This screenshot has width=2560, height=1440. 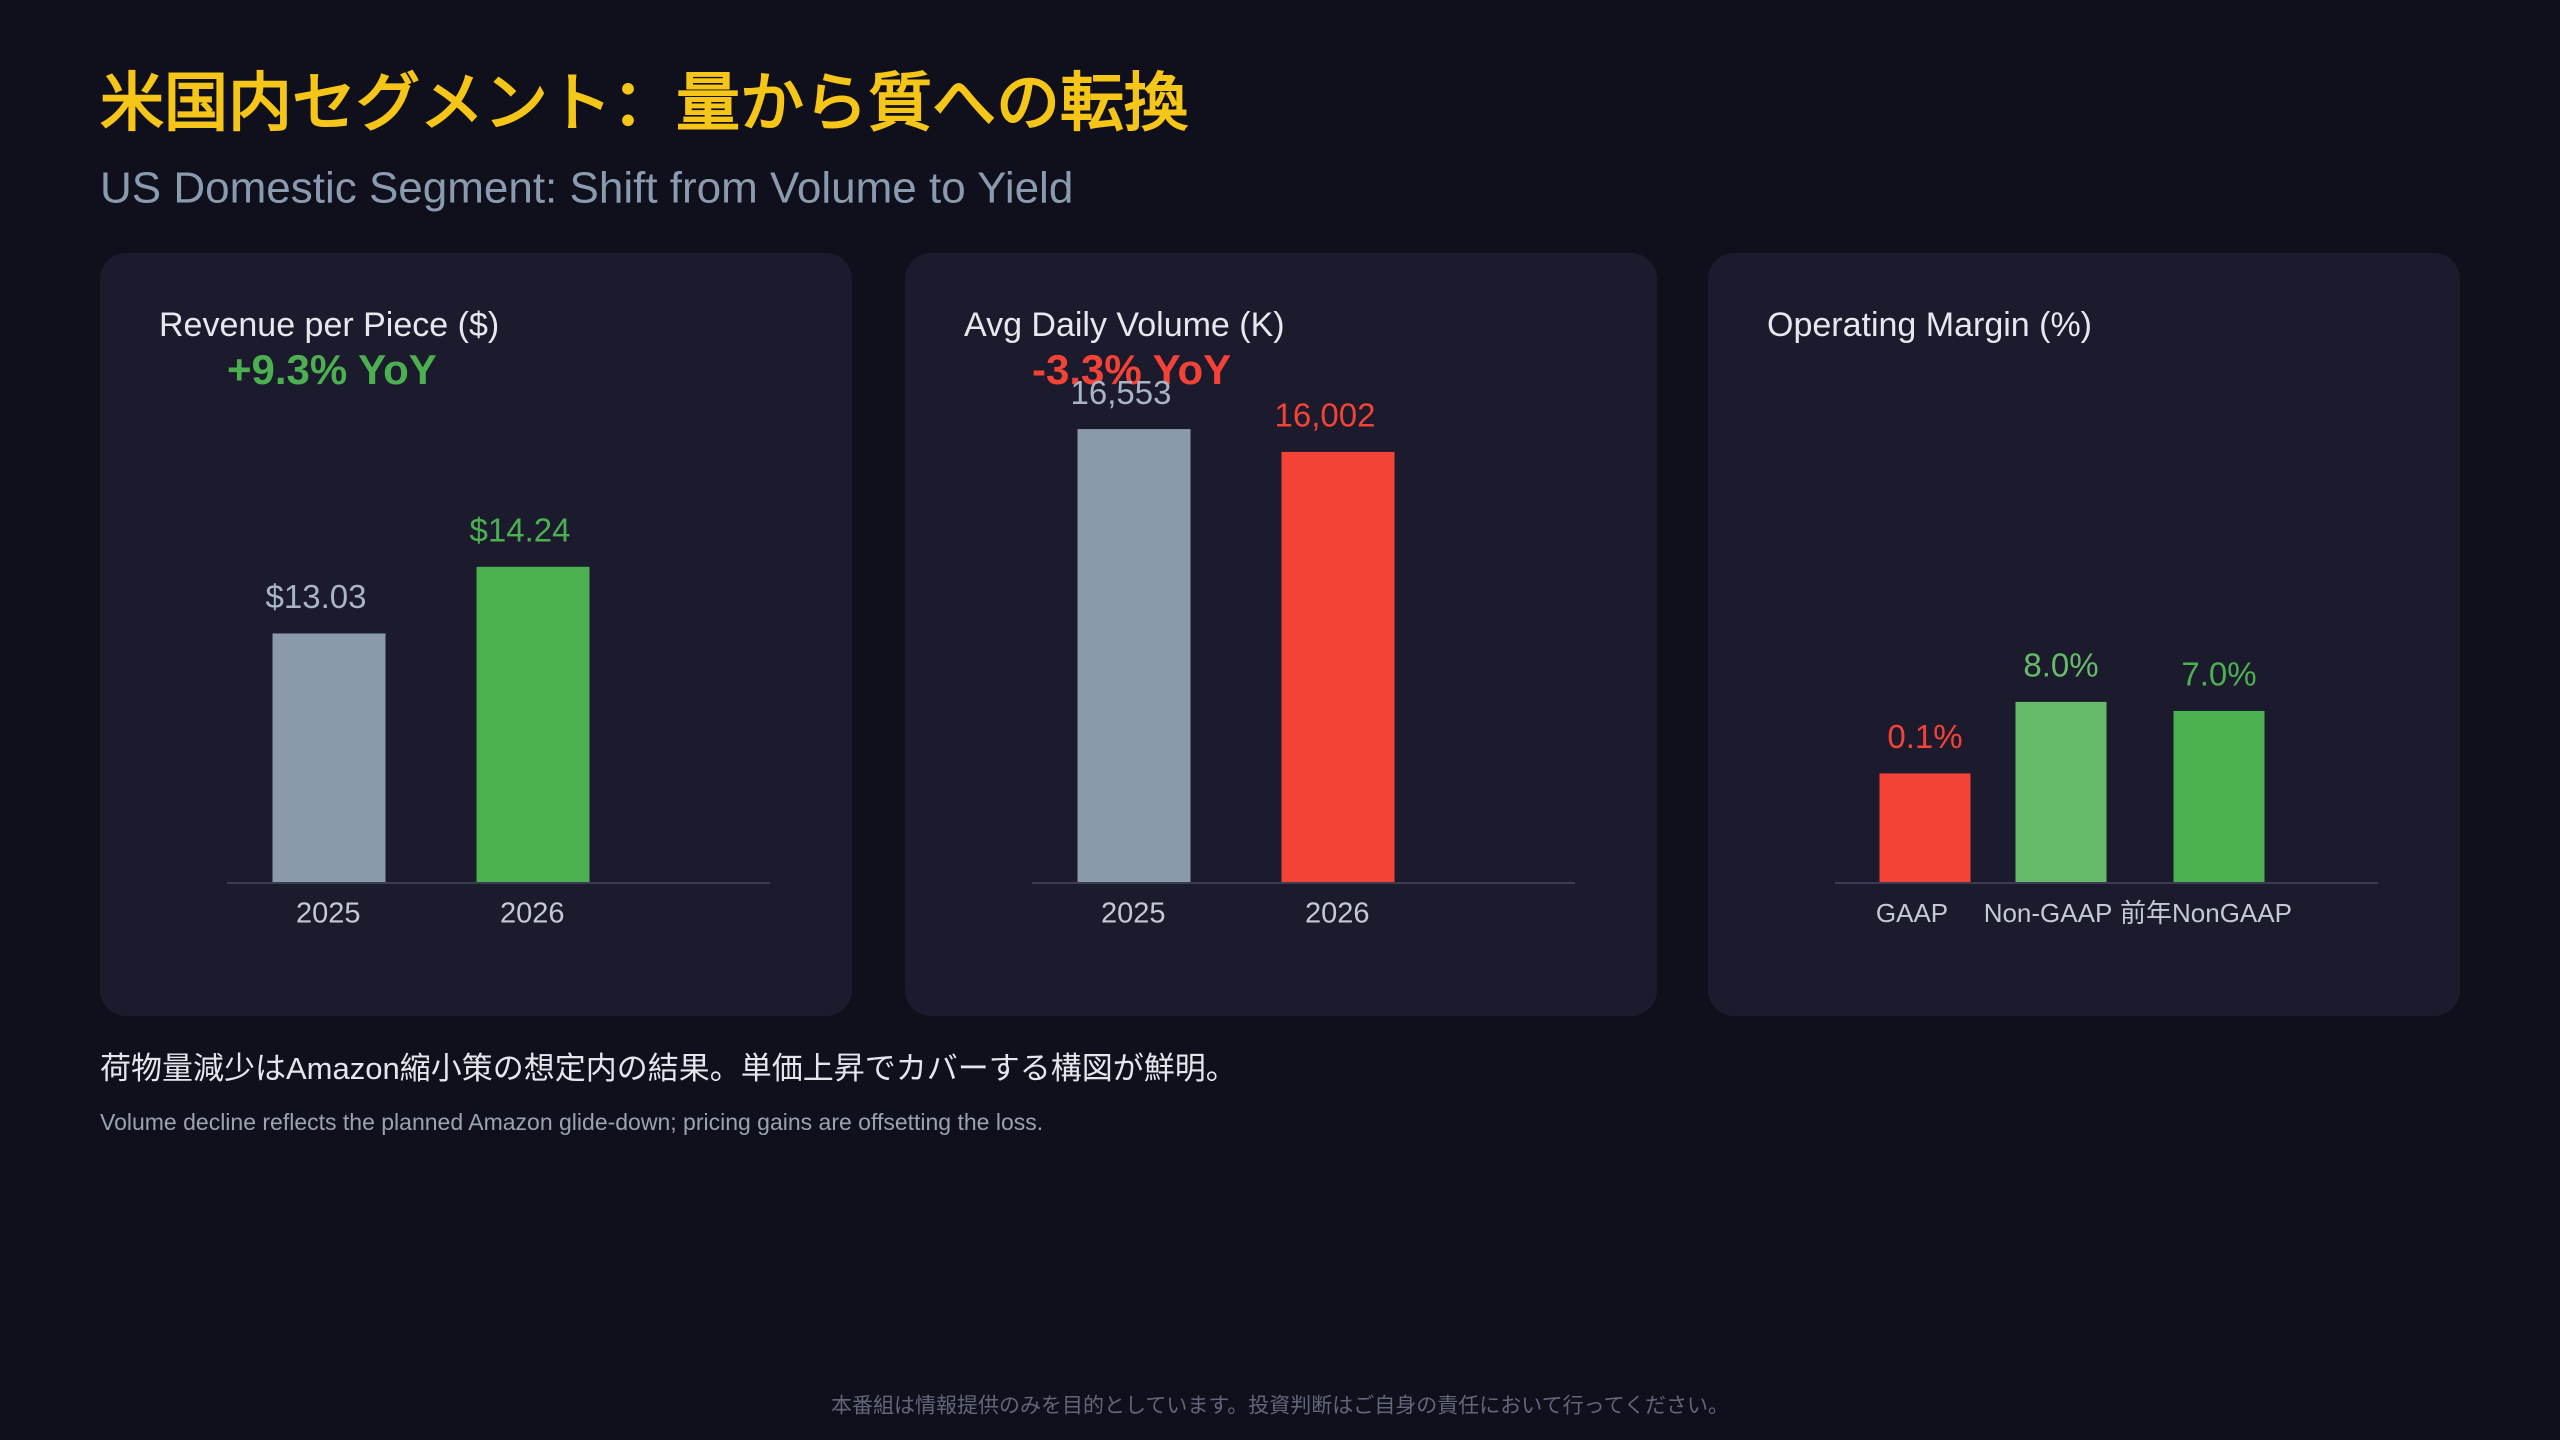 I want to click on chart-title: Operating Margin (%), so click(x=1929, y=325).